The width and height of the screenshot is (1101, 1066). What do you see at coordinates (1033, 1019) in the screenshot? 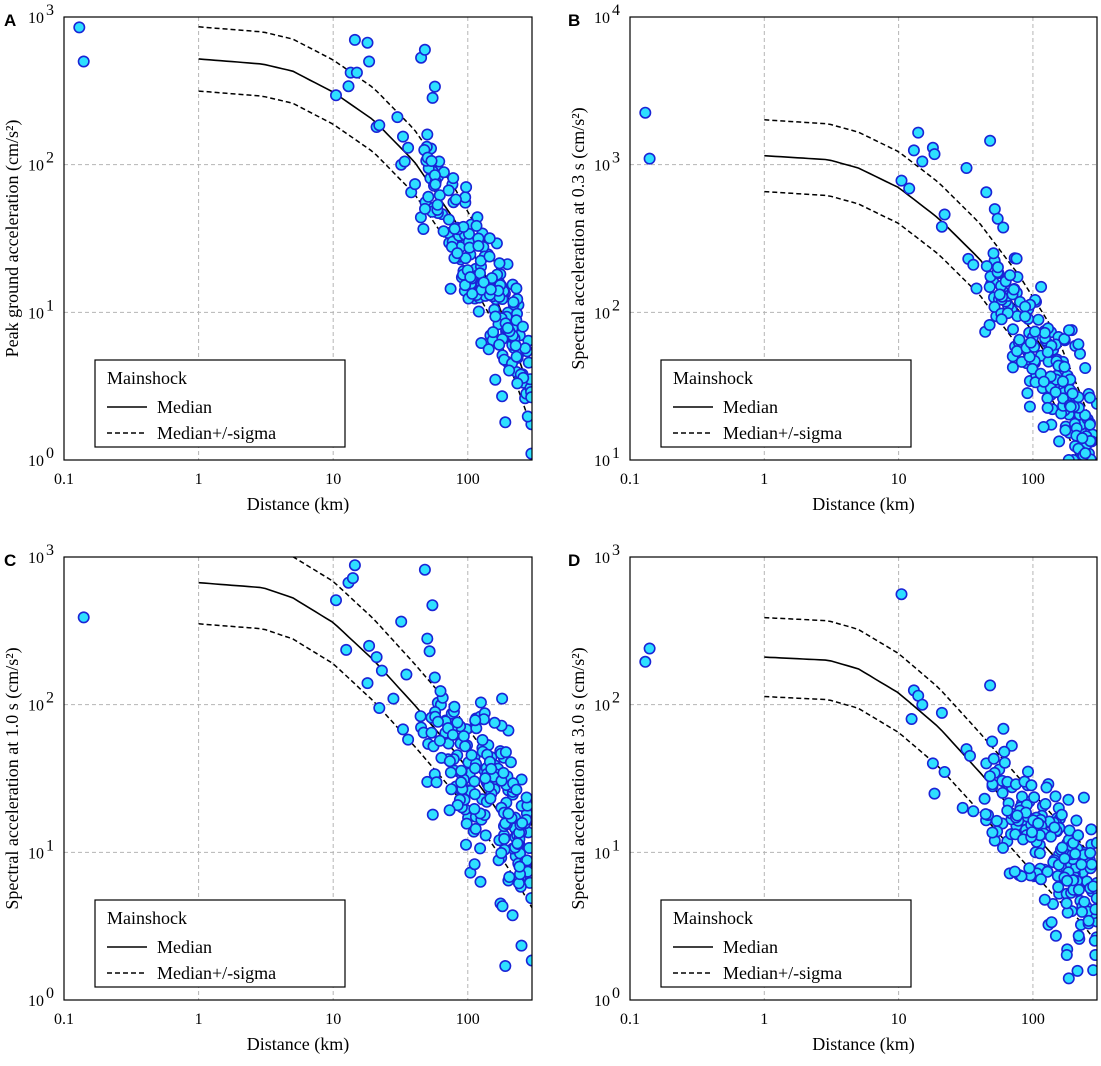
I see `x-tick-label: 100` at bounding box center [1033, 1019].